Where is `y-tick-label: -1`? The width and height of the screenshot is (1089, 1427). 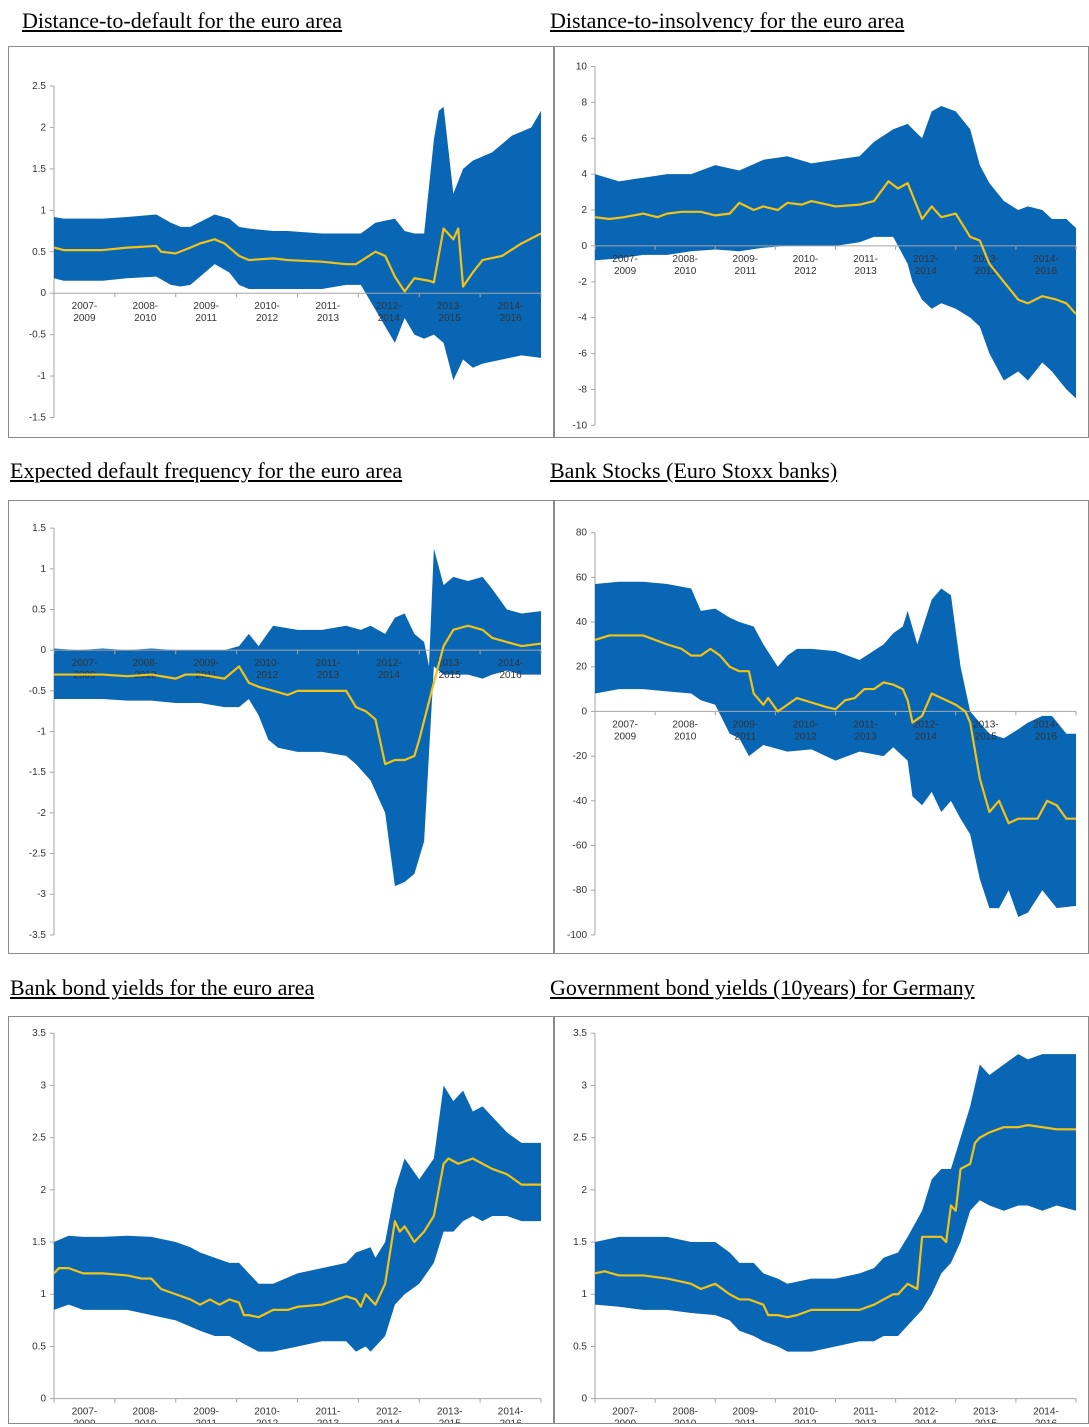
y-tick-label: -1 is located at coordinates (41, 376).